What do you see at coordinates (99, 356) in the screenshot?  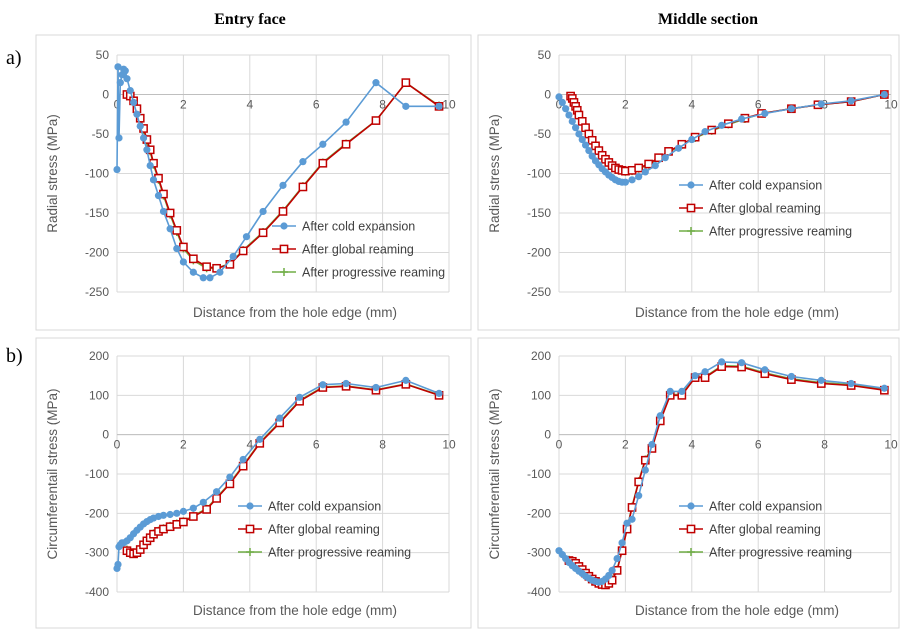 I see `y-tick-label: 200` at bounding box center [99, 356].